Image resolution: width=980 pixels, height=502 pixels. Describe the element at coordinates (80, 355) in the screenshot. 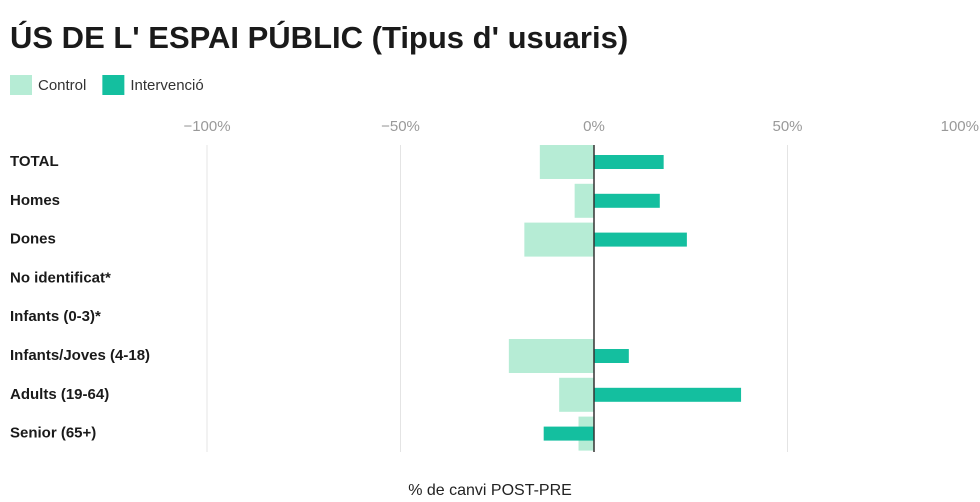

I see `category-label: Infants/Joves (4-18)` at that location.